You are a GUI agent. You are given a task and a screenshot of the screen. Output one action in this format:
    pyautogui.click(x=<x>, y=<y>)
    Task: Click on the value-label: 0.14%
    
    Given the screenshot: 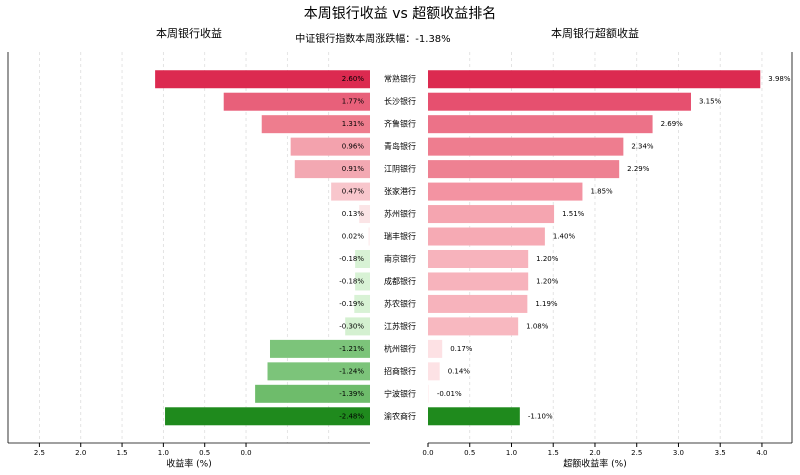 What is the action you would take?
    pyautogui.click(x=459, y=371)
    